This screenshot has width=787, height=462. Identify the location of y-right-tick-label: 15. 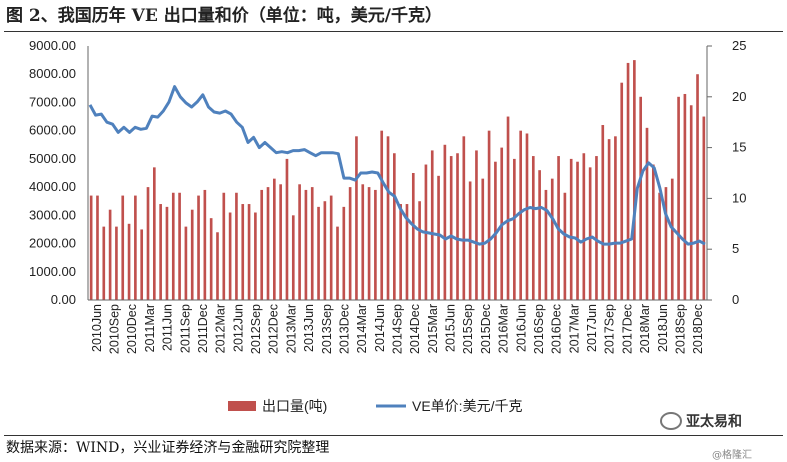
(739, 147).